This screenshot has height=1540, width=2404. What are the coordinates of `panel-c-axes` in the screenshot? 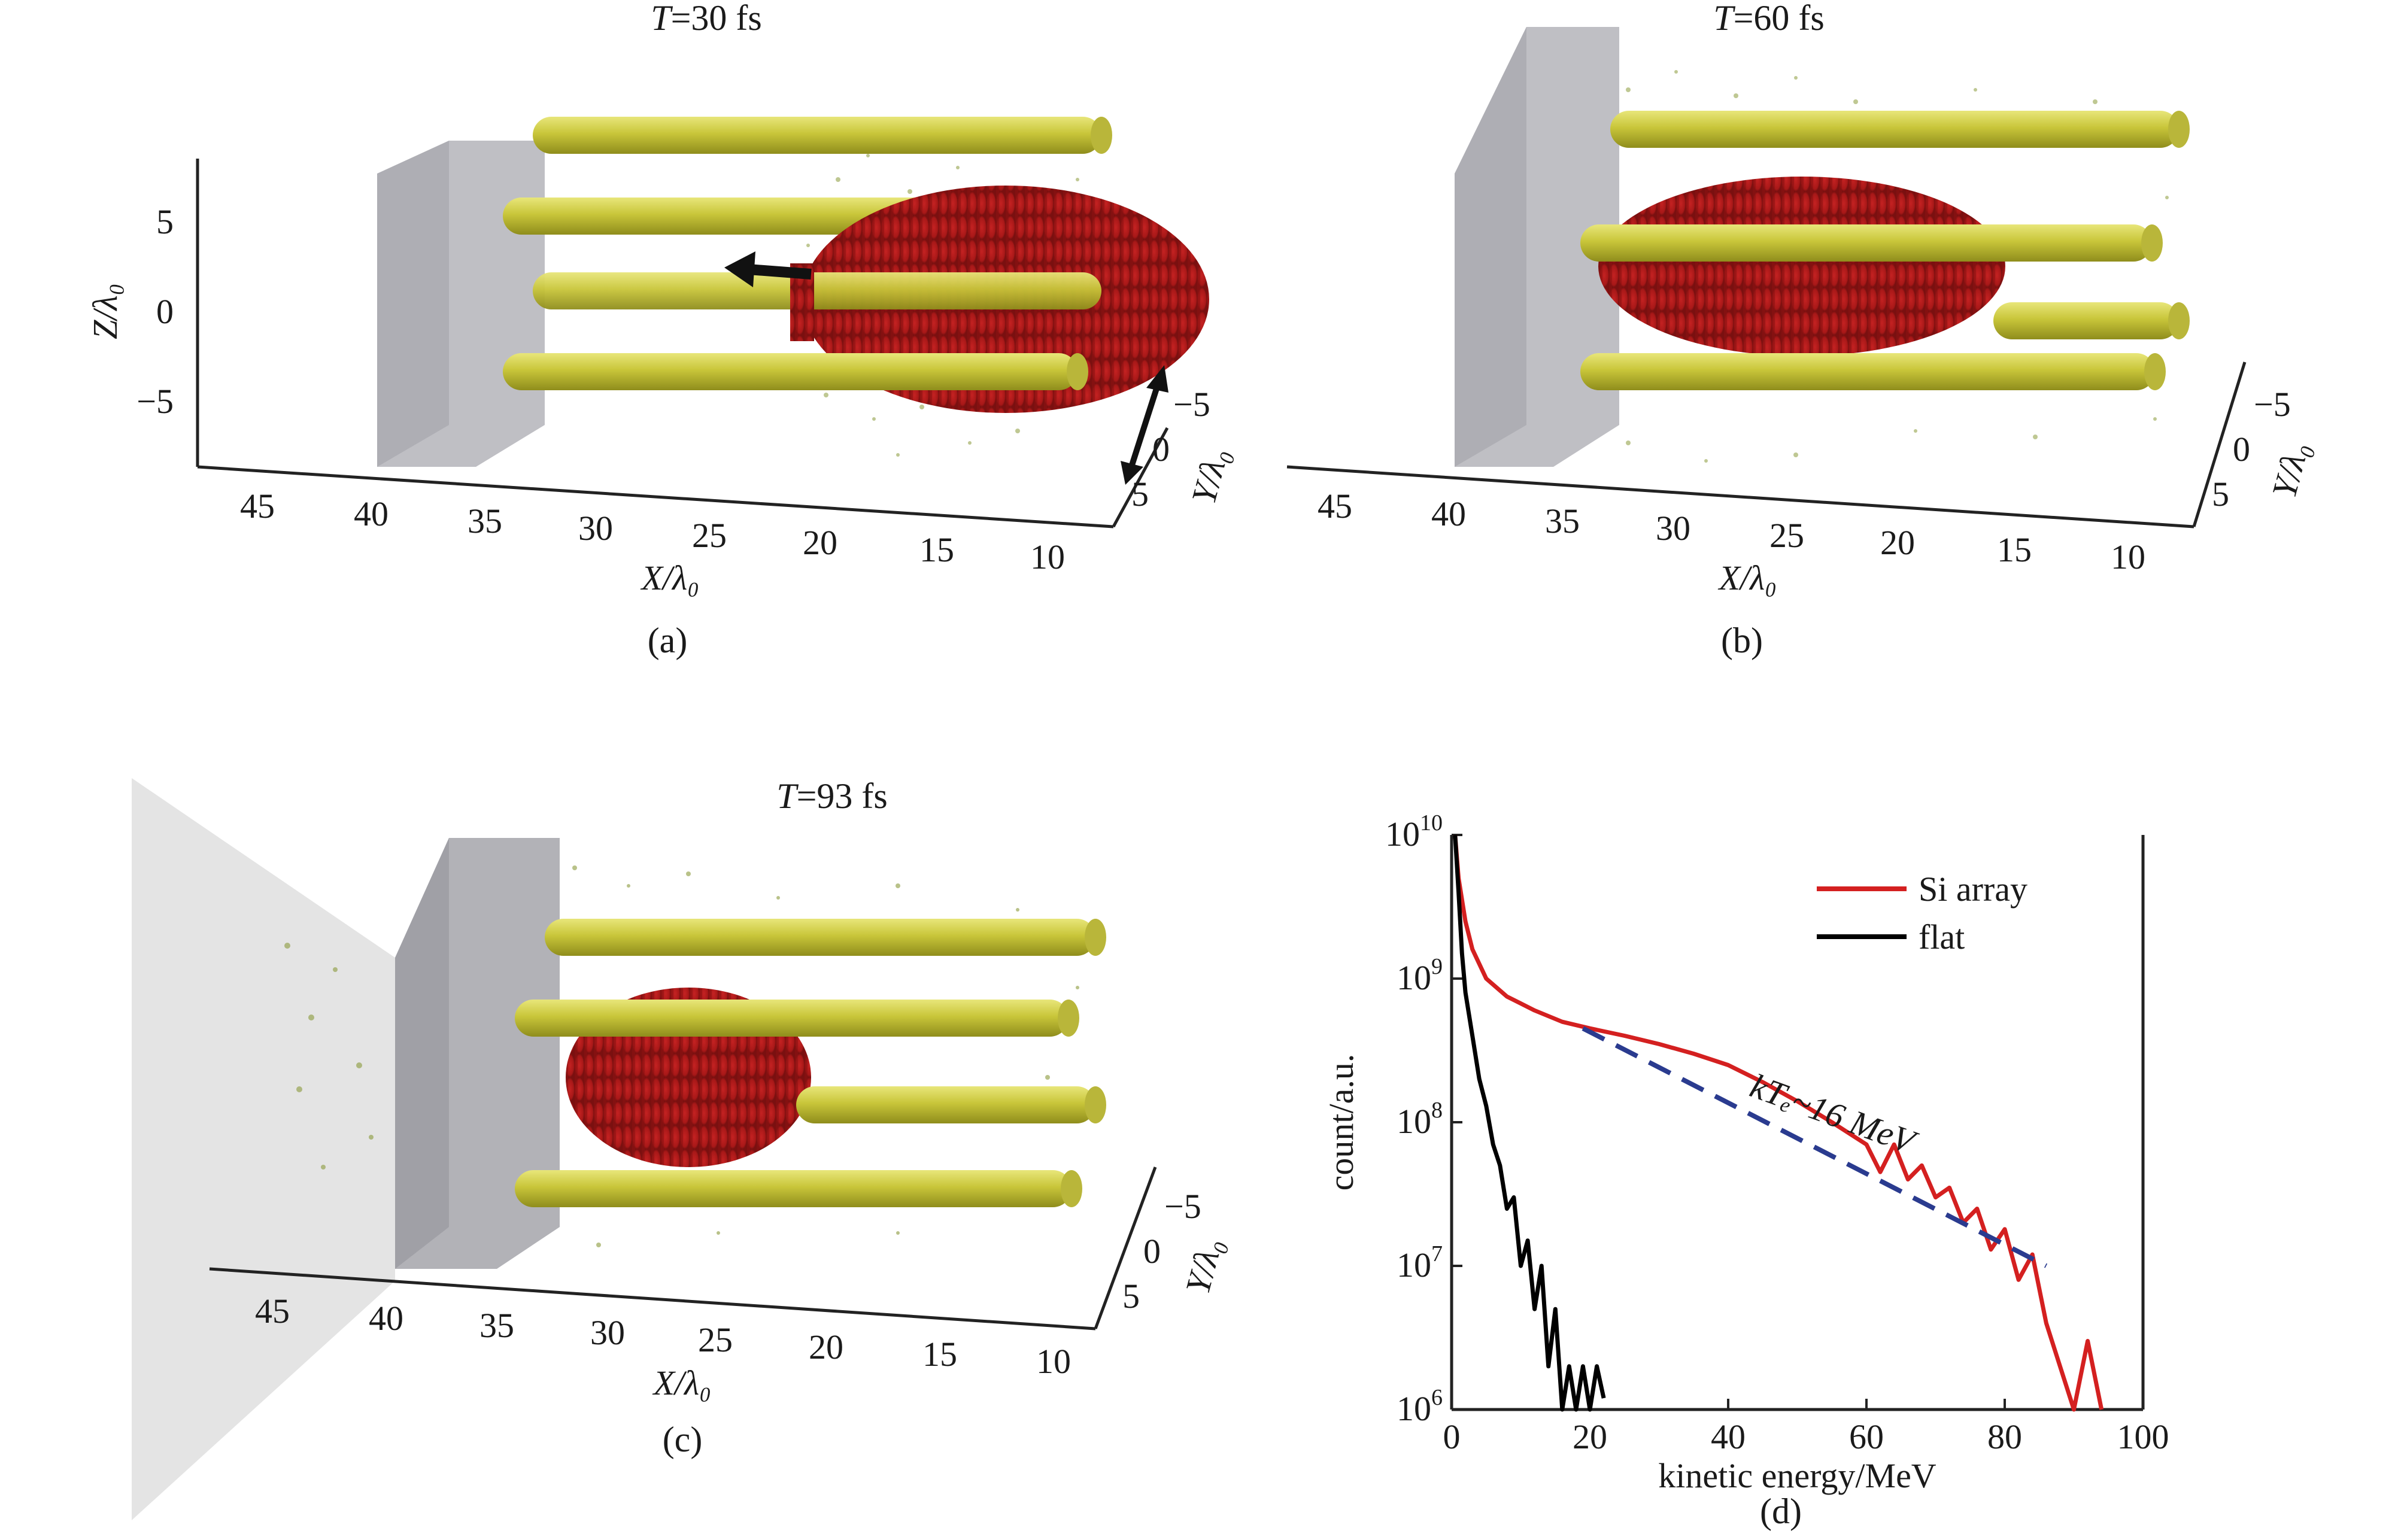 It's located at (683, 1249).